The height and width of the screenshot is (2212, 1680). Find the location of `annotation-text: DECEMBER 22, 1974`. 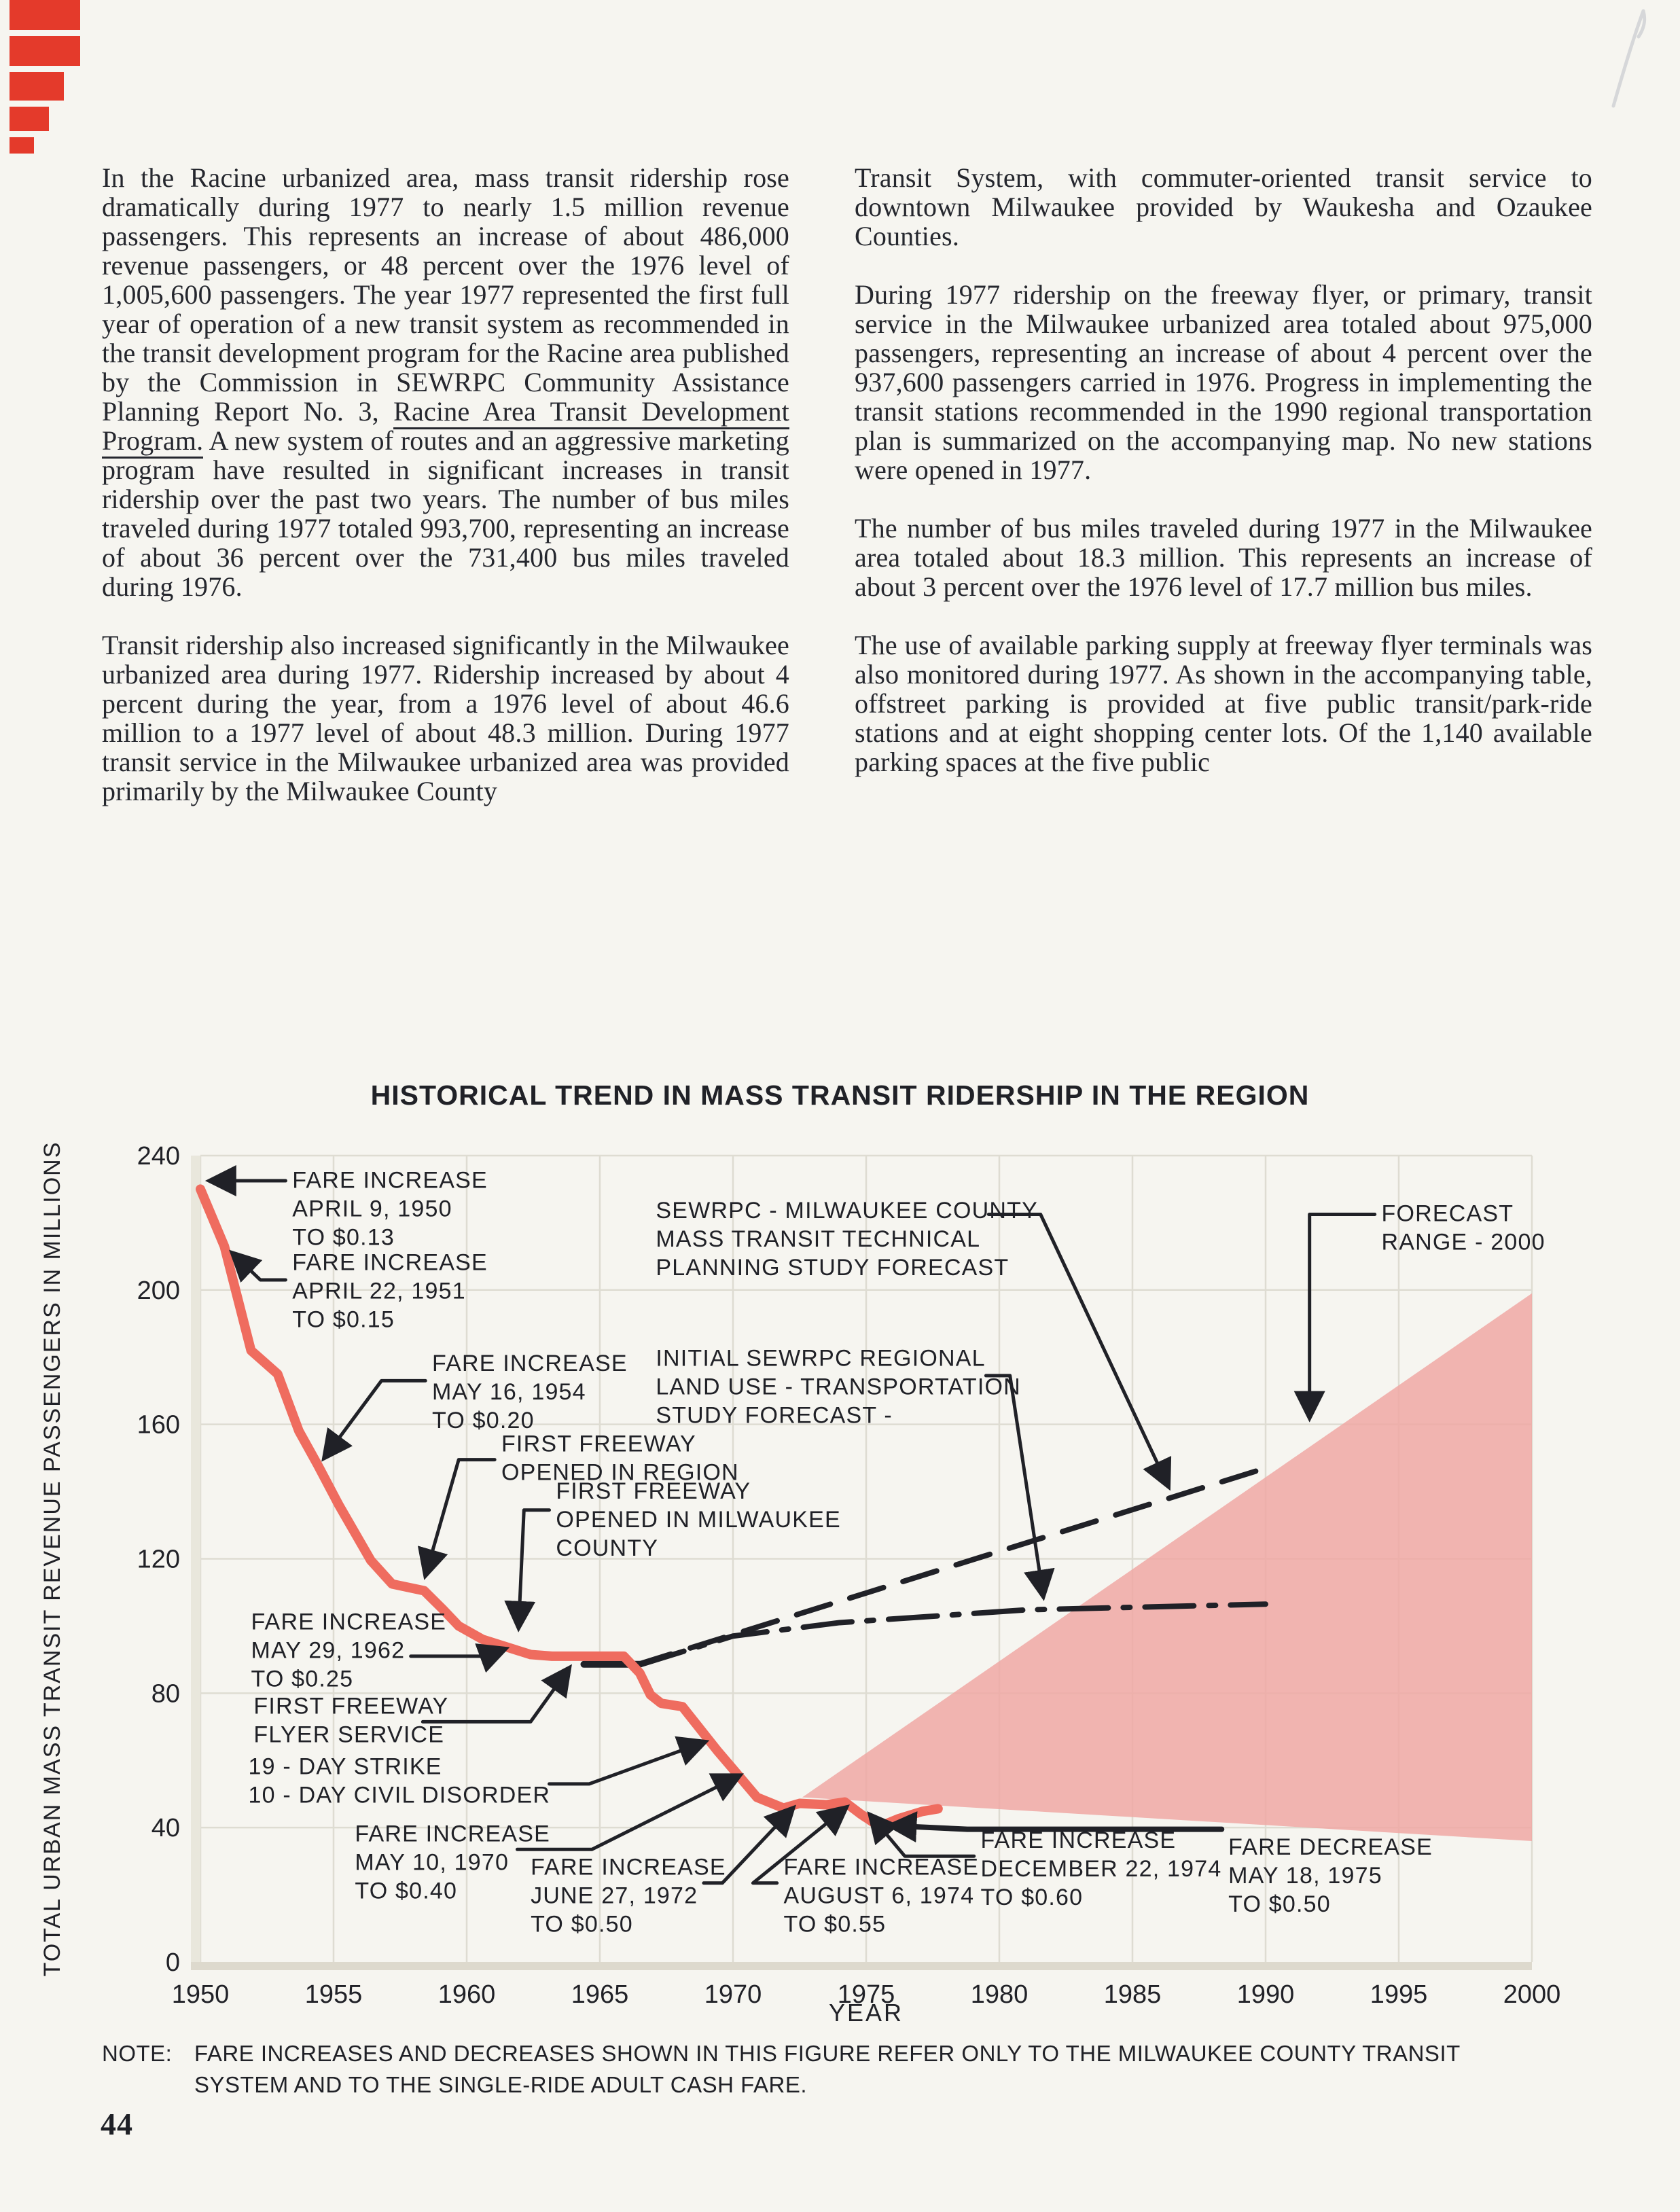

annotation-text: DECEMBER 22, 1974 is located at coordinates (1101, 1869).